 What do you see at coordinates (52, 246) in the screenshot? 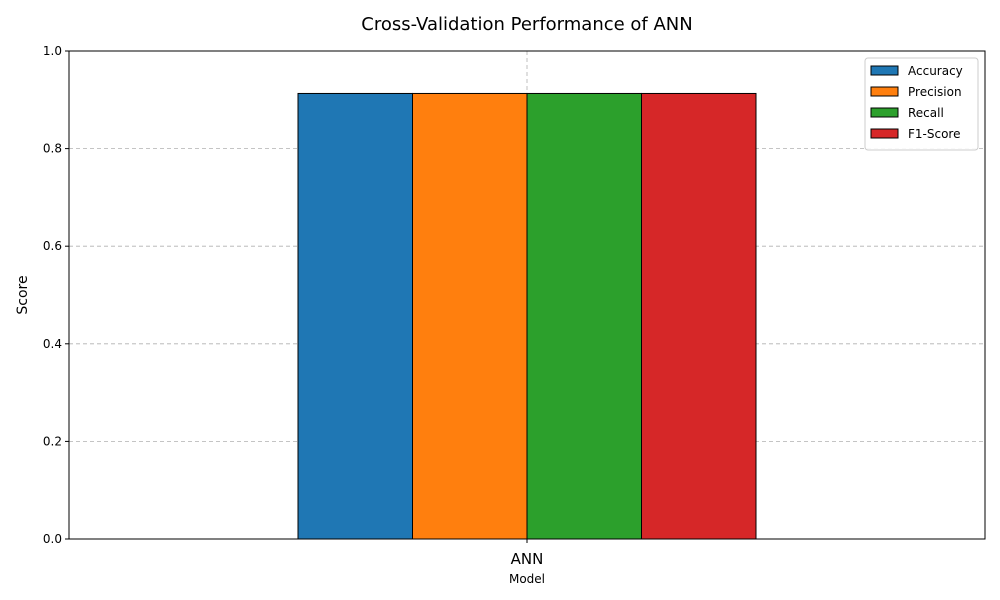
I see `y-tick-label: 0.6` at bounding box center [52, 246].